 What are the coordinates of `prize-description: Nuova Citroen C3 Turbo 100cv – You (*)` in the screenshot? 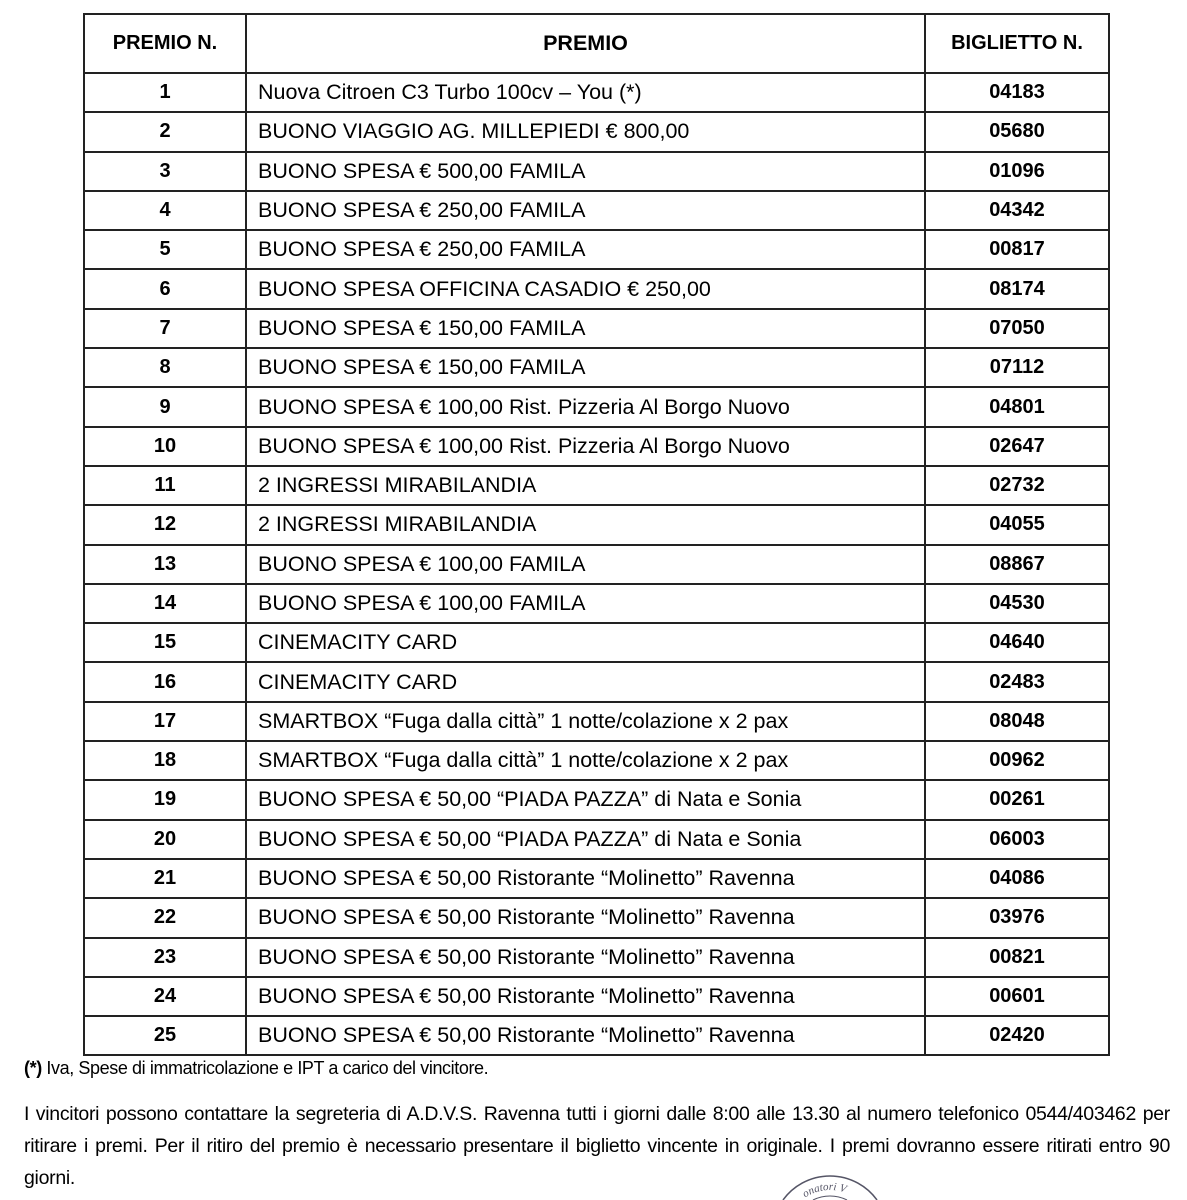 It's located at (585, 92).